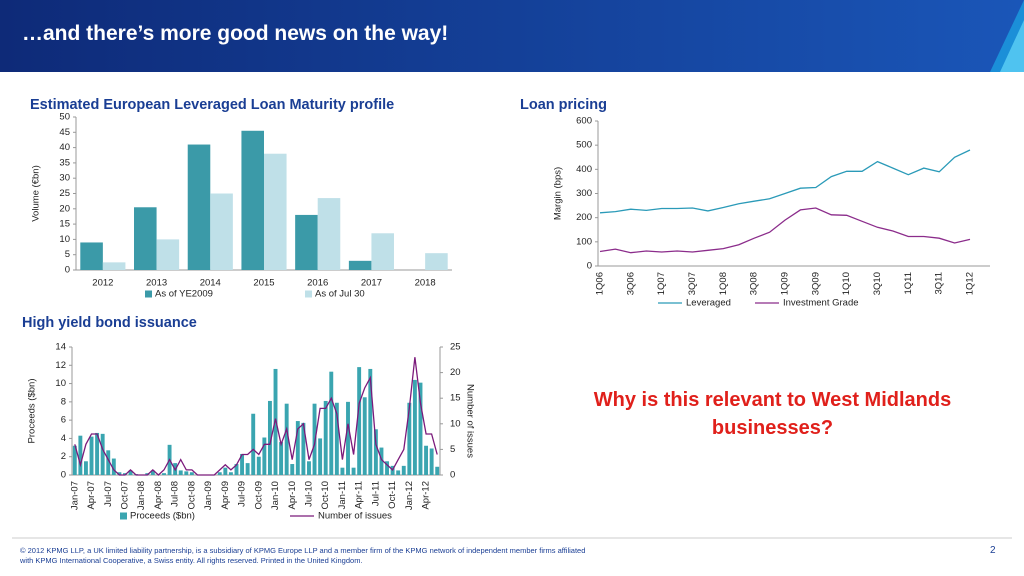 Image resolution: width=1024 pixels, height=576 pixels. What do you see at coordinates (225, 495) in the screenshot?
I see `x-tick-label: Apr-09` at bounding box center [225, 495].